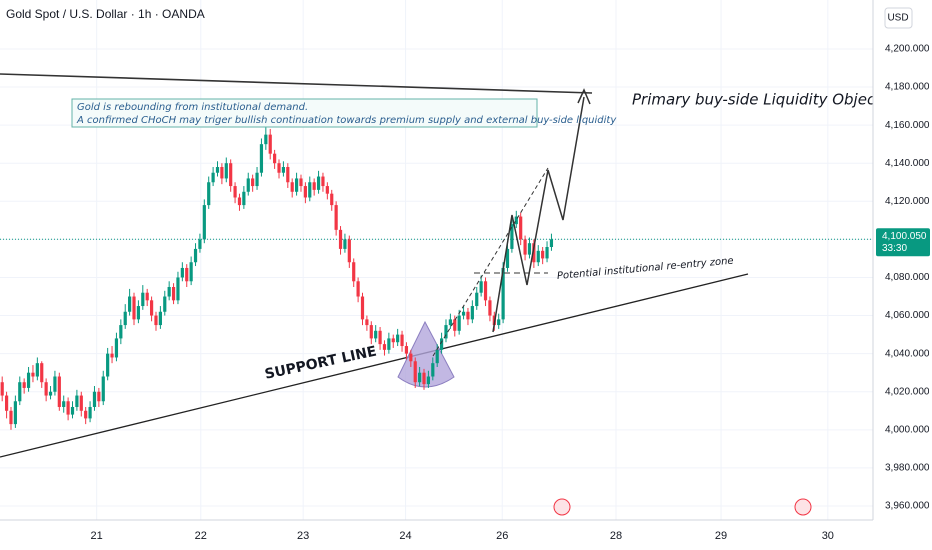  I want to click on countdown-label: 33:30, so click(894, 248).